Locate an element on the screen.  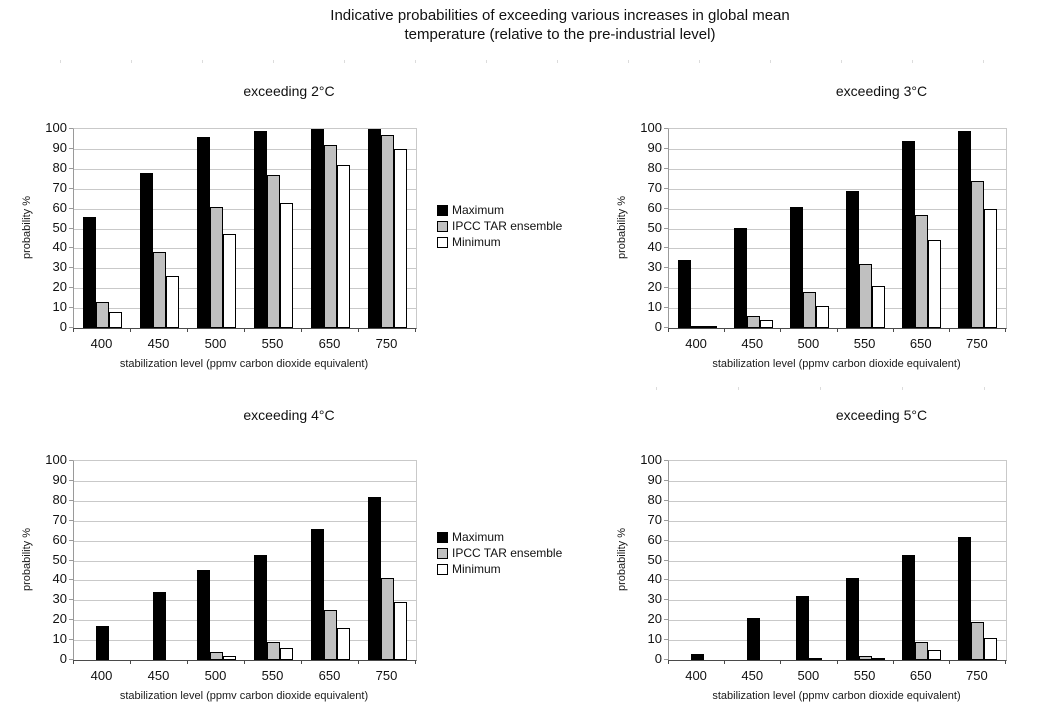
y-axis-tick-label: 50 is located at coordinates (654, 559).